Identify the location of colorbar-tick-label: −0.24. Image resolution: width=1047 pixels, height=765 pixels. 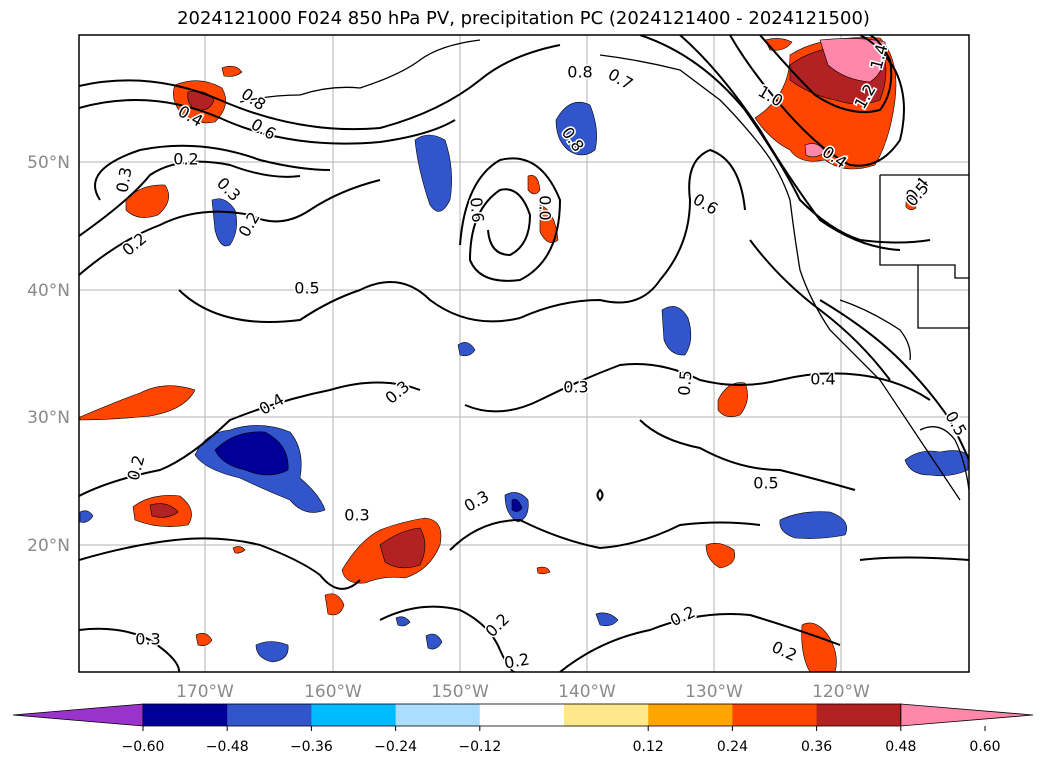
(395, 747).